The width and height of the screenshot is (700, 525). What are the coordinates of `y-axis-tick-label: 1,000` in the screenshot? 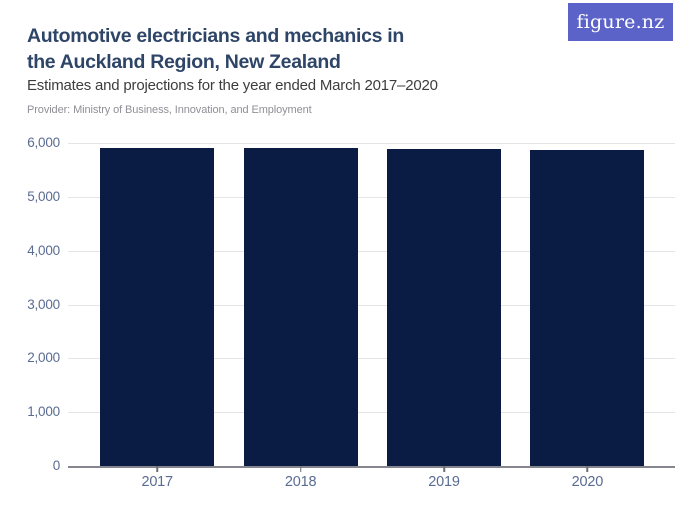 It's located at (43, 412).